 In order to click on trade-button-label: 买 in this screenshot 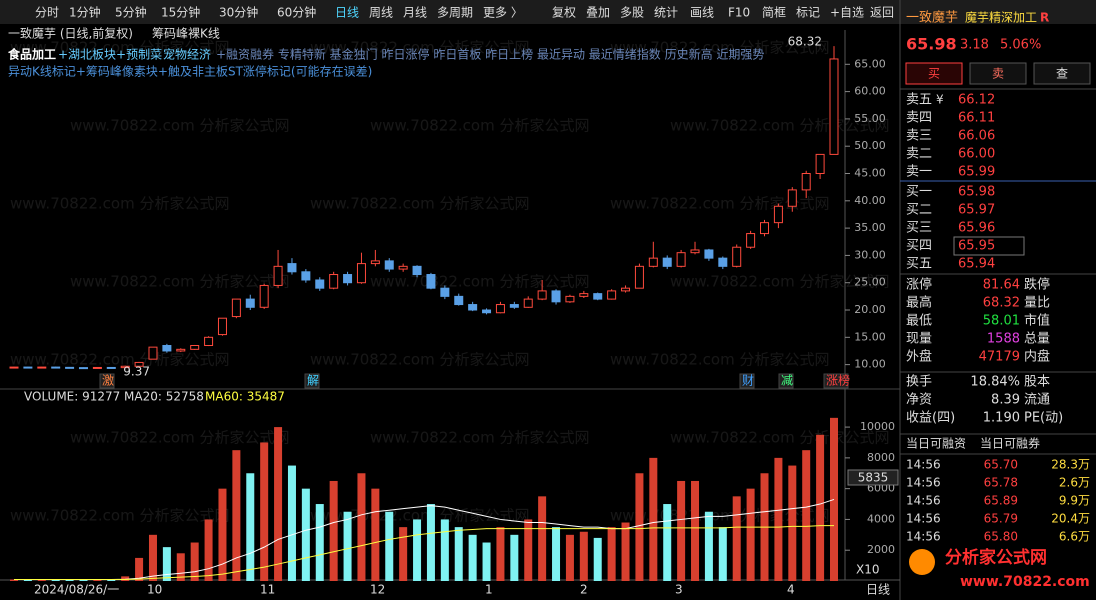, I will do `click(934, 74)`.